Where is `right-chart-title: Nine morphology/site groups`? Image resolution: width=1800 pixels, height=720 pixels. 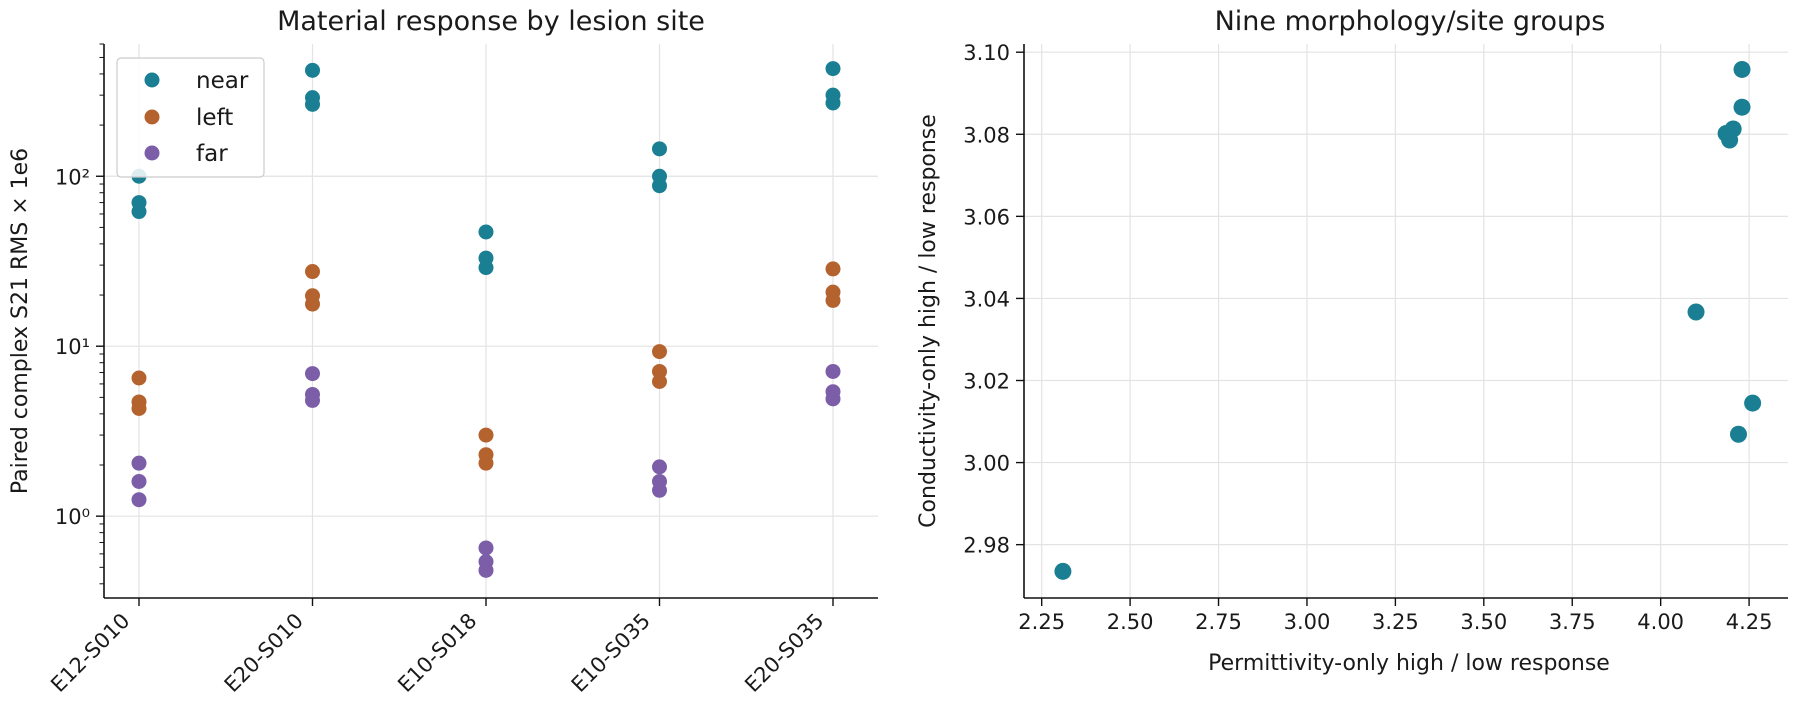
right-chart-title: Nine morphology/site groups is located at coordinates (1410, 21).